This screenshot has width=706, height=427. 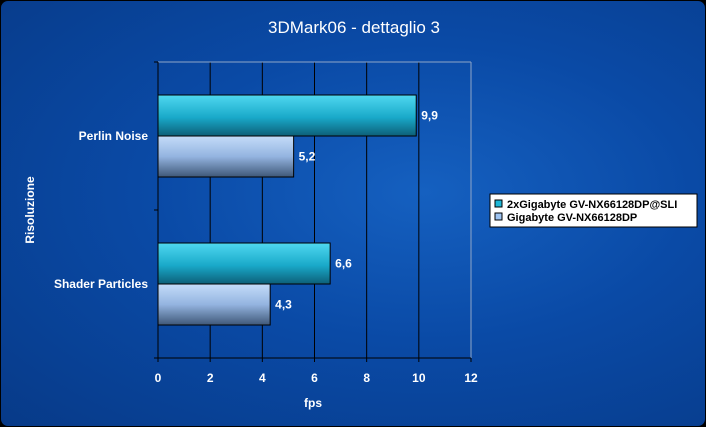 I want to click on x-tick-label: 4, so click(x=262, y=378).